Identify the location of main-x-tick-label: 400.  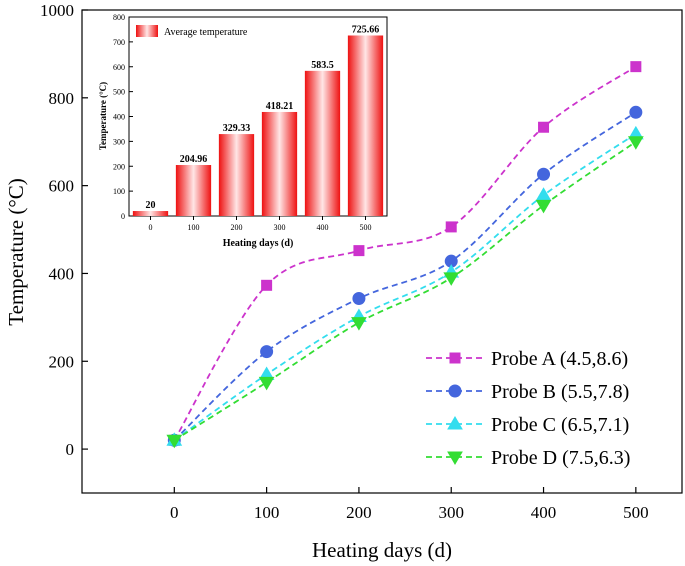
(544, 512).